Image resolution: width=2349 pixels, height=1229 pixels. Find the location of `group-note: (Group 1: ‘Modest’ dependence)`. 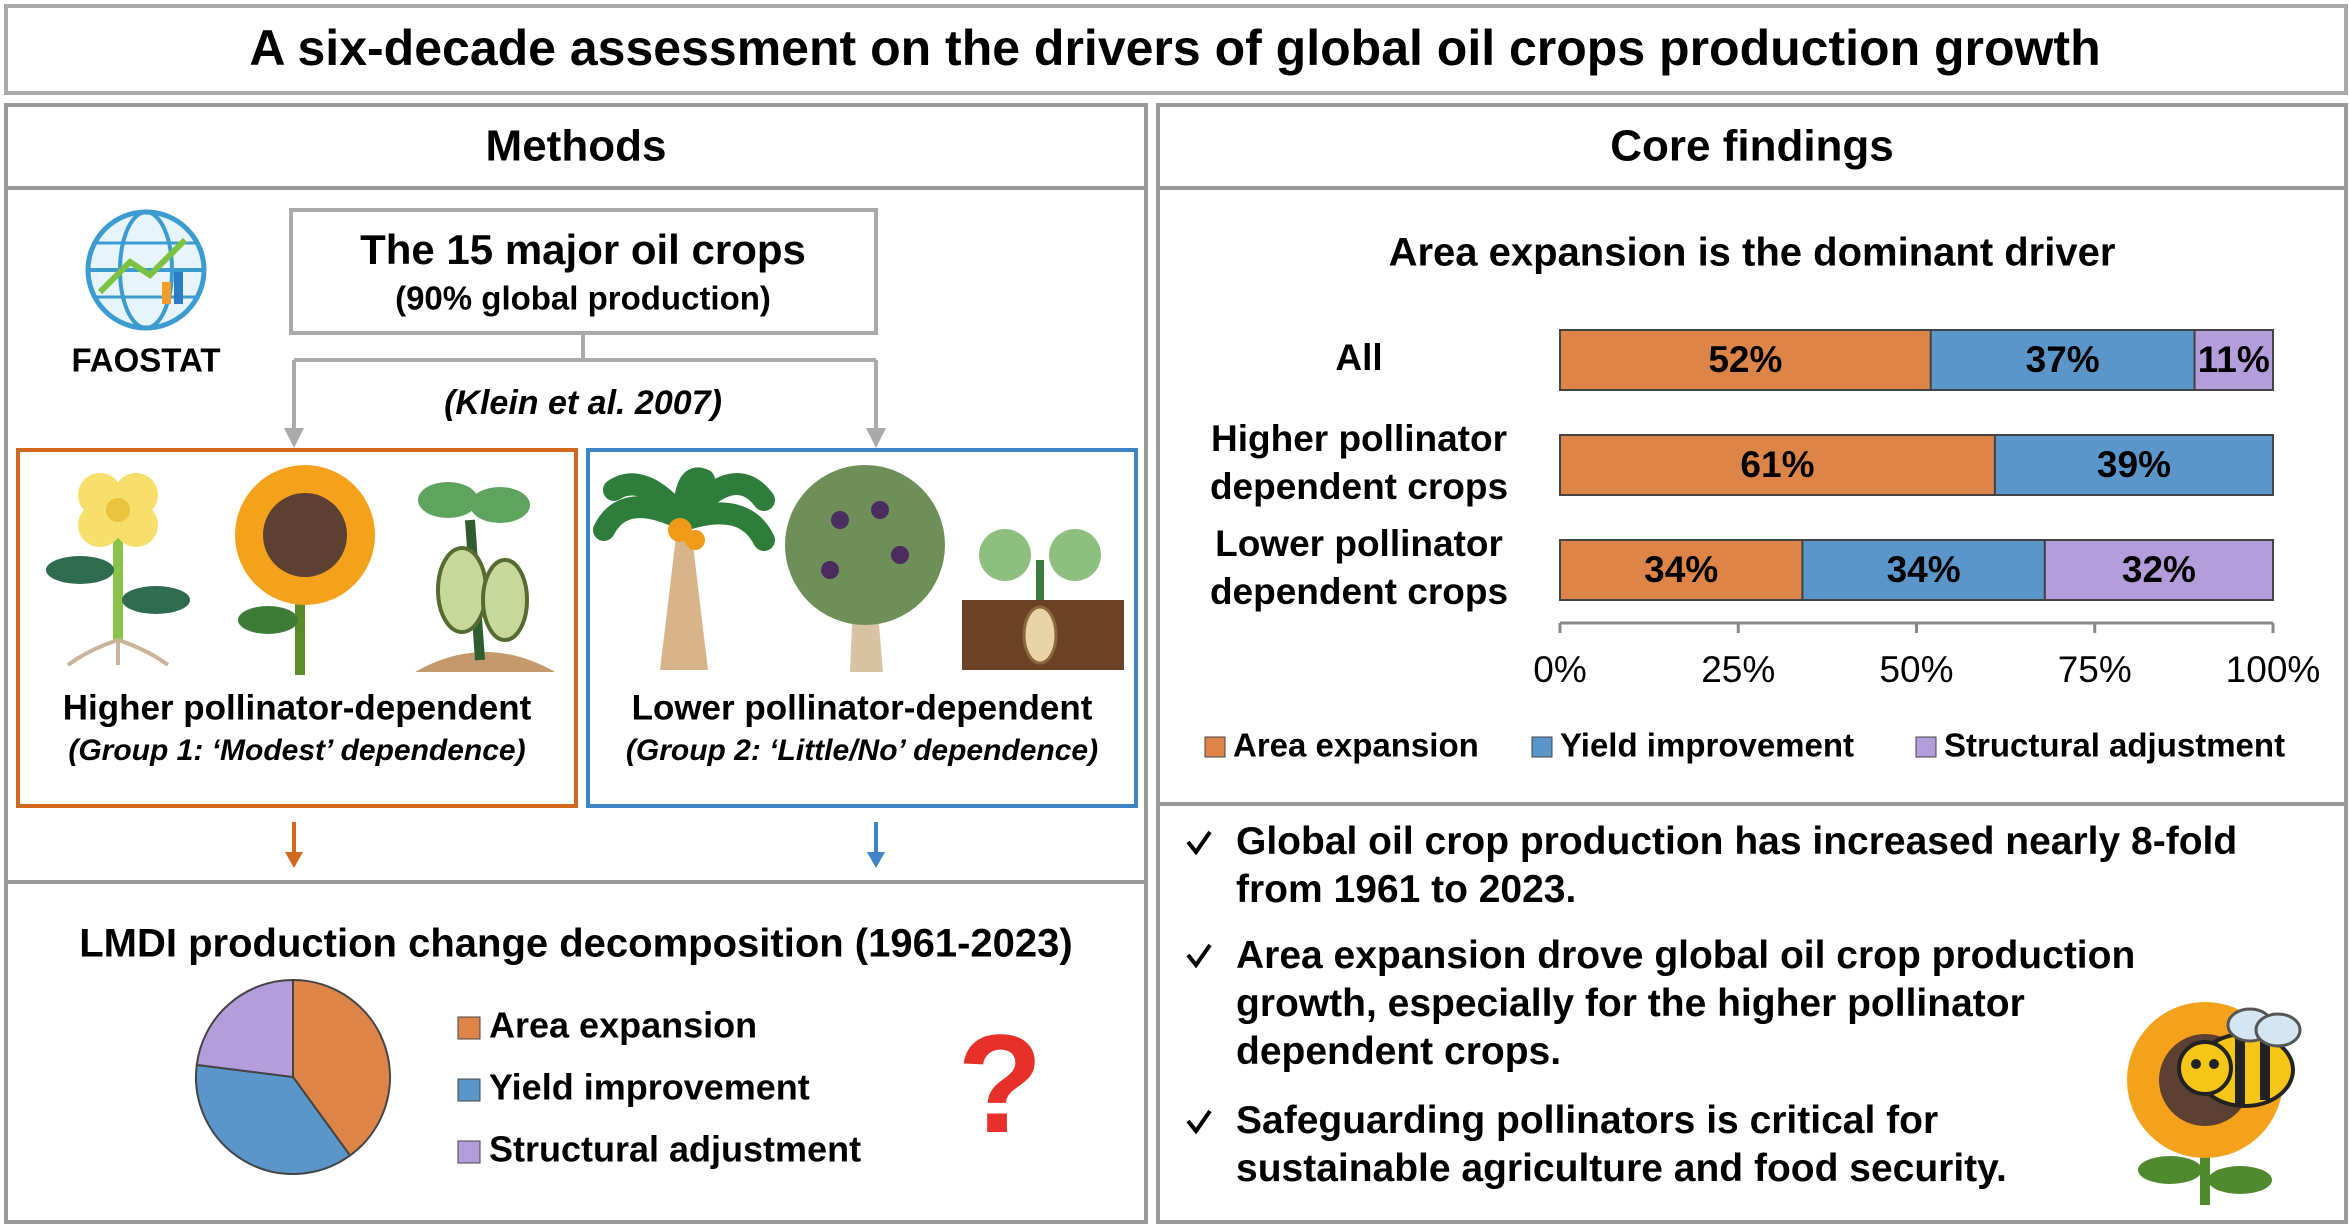

group-note: (Group 1: ‘Modest’ dependence) is located at coordinates (296, 750).